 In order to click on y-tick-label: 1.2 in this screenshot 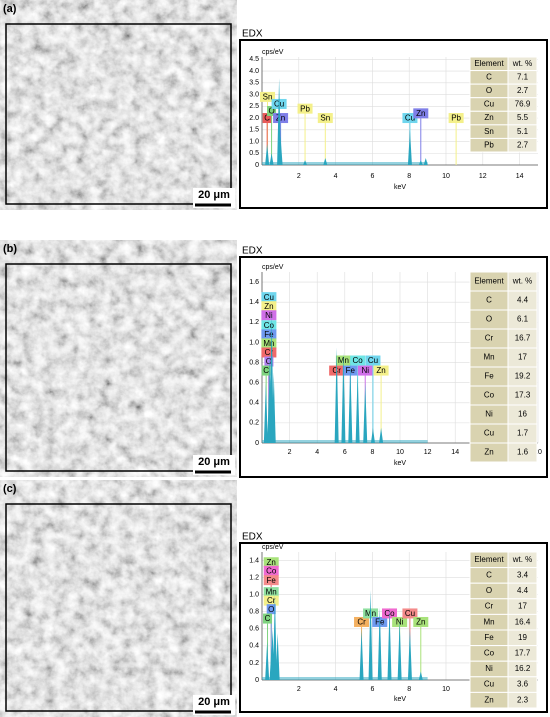, I will do `click(254, 322)`.